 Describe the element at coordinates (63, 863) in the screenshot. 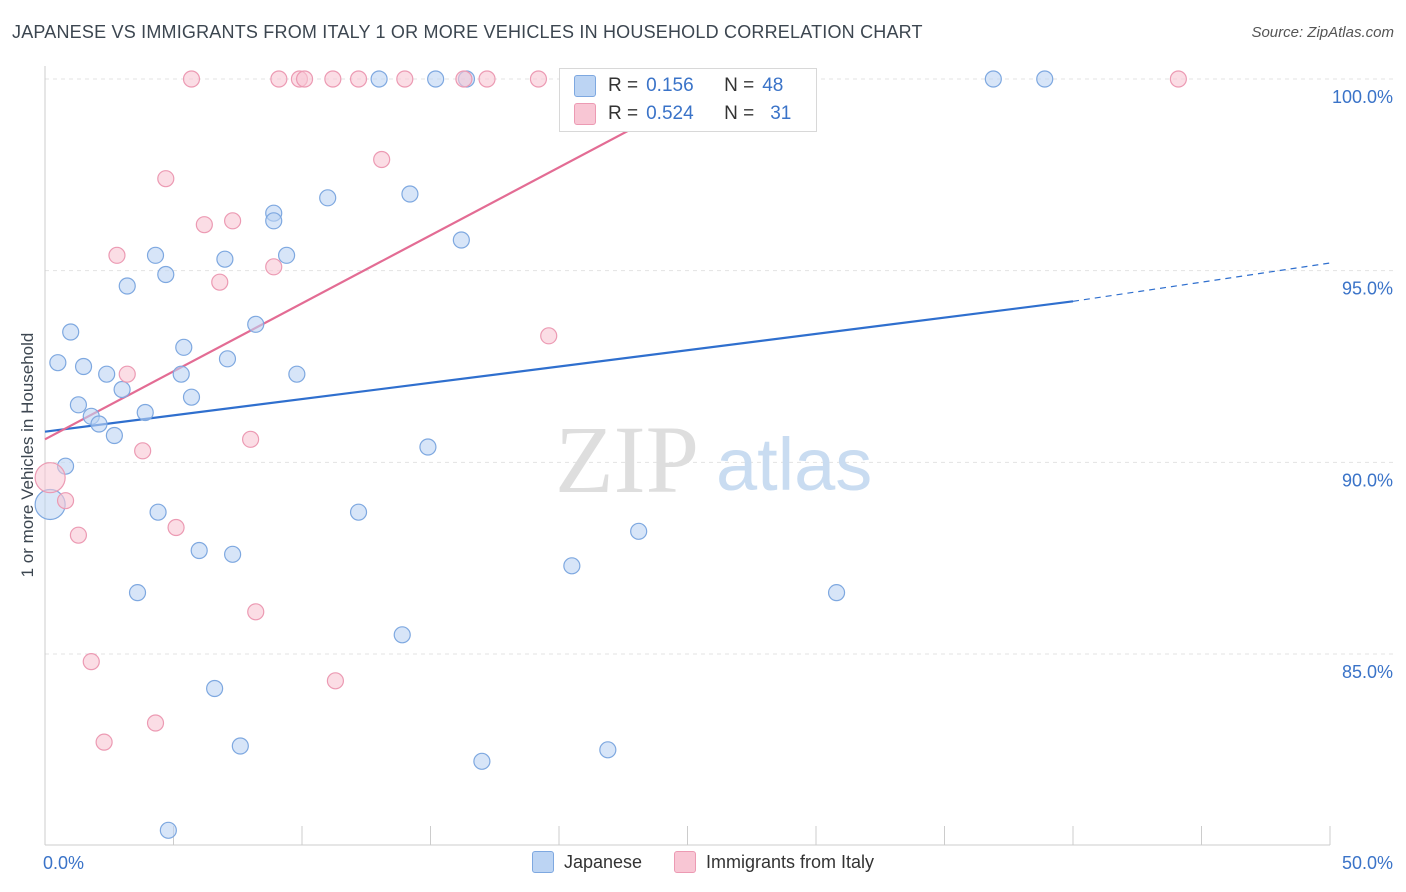

I see `x-tick-label: 0.0%` at that location.